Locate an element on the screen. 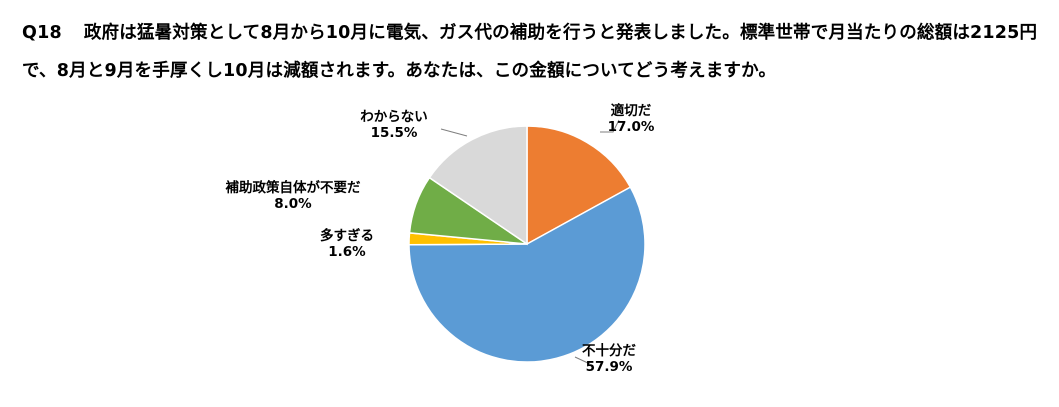 This screenshot has height=407, width=1059. slice-value-1: 17.0% is located at coordinates (631, 127).